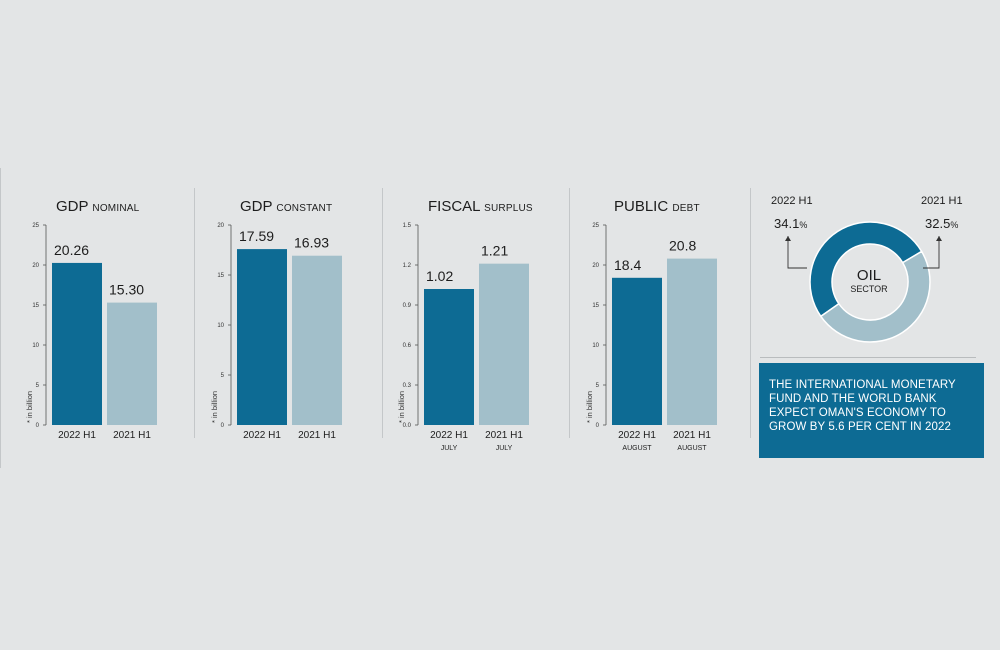 Image resolution: width=1000 pixels, height=650 pixels. I want to click on donut-chart-oil-sector: 2022 H1 34.1% 2021 H1 32.5% OIL SECTOR, so click(877, 272).